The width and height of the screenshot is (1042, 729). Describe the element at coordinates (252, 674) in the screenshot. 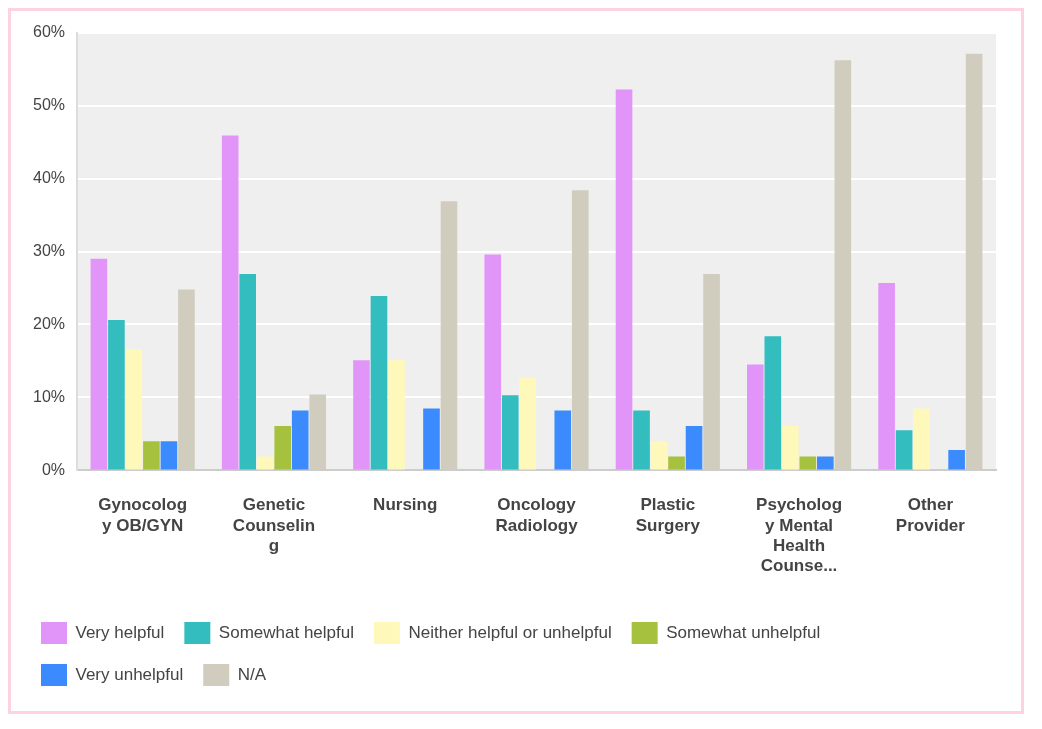

I see `legend-label: N/A` at that location.